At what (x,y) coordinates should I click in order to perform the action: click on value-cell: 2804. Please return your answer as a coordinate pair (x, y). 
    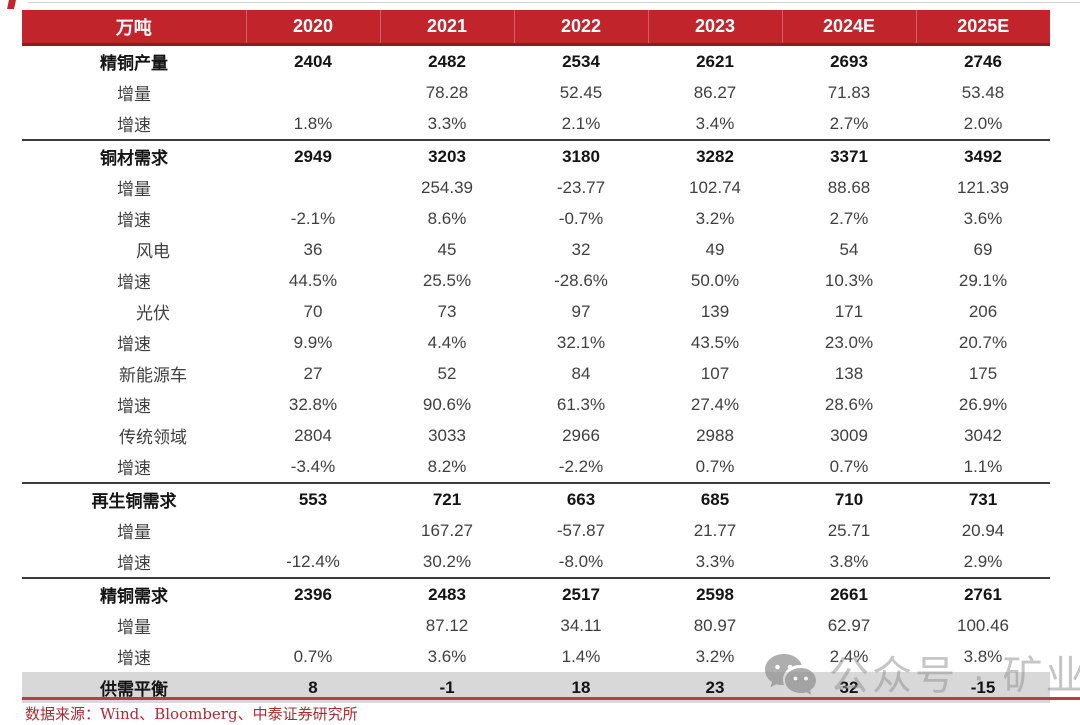
    Looking at the image, I should click on (313, 435).